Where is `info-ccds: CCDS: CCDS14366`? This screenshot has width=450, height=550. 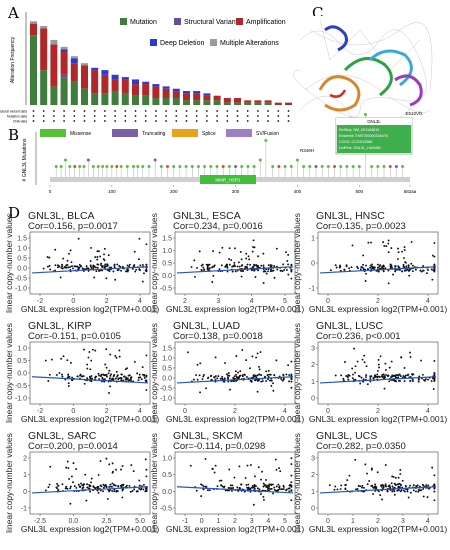
info-ccds: CCDS: CCDS14366 is located at coordinates (355, 142).